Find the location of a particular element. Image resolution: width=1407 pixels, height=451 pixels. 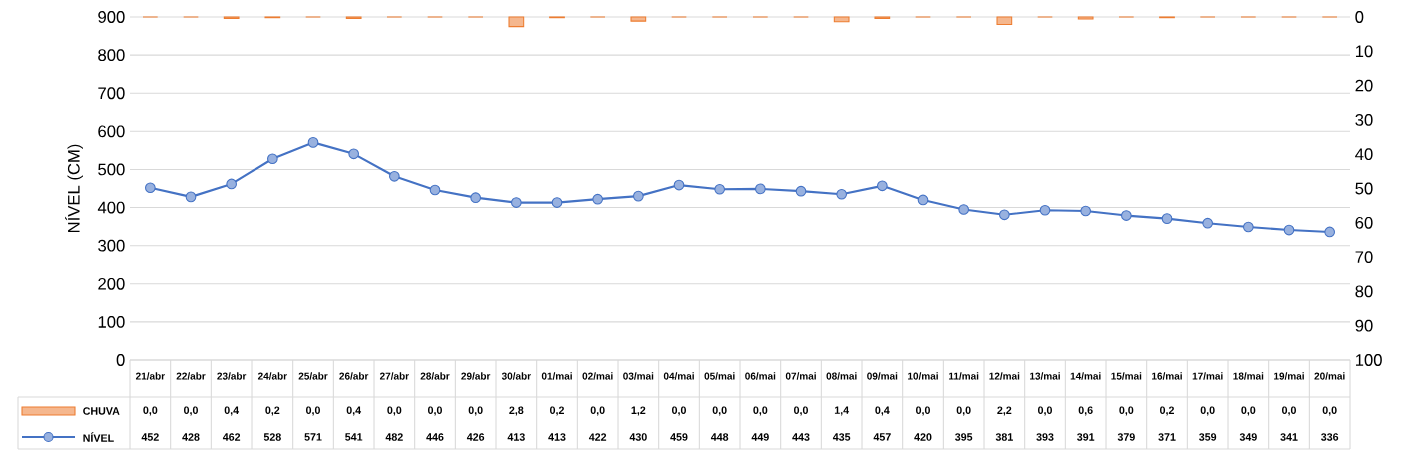

y-tick-label: 500 is located at coordinates (111, 169).